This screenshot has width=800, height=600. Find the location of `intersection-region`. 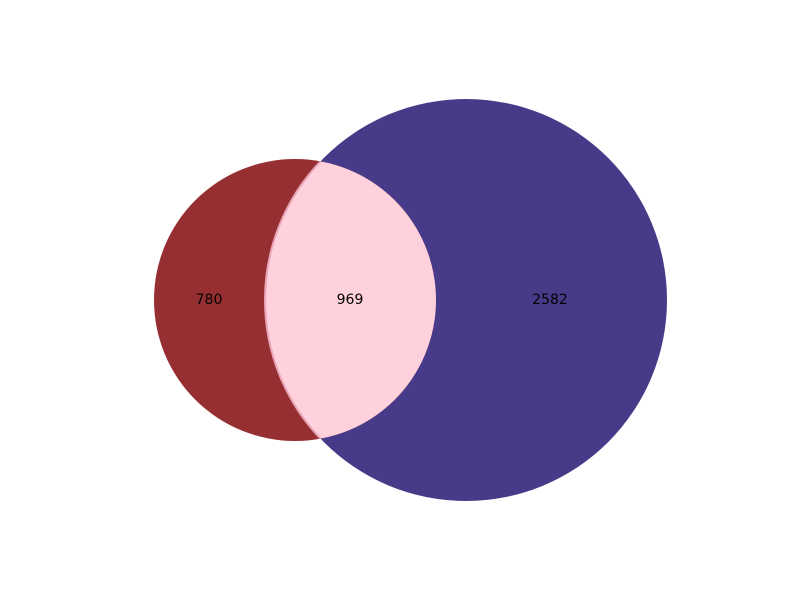

intersection-region is located at coordinates (350, 300).